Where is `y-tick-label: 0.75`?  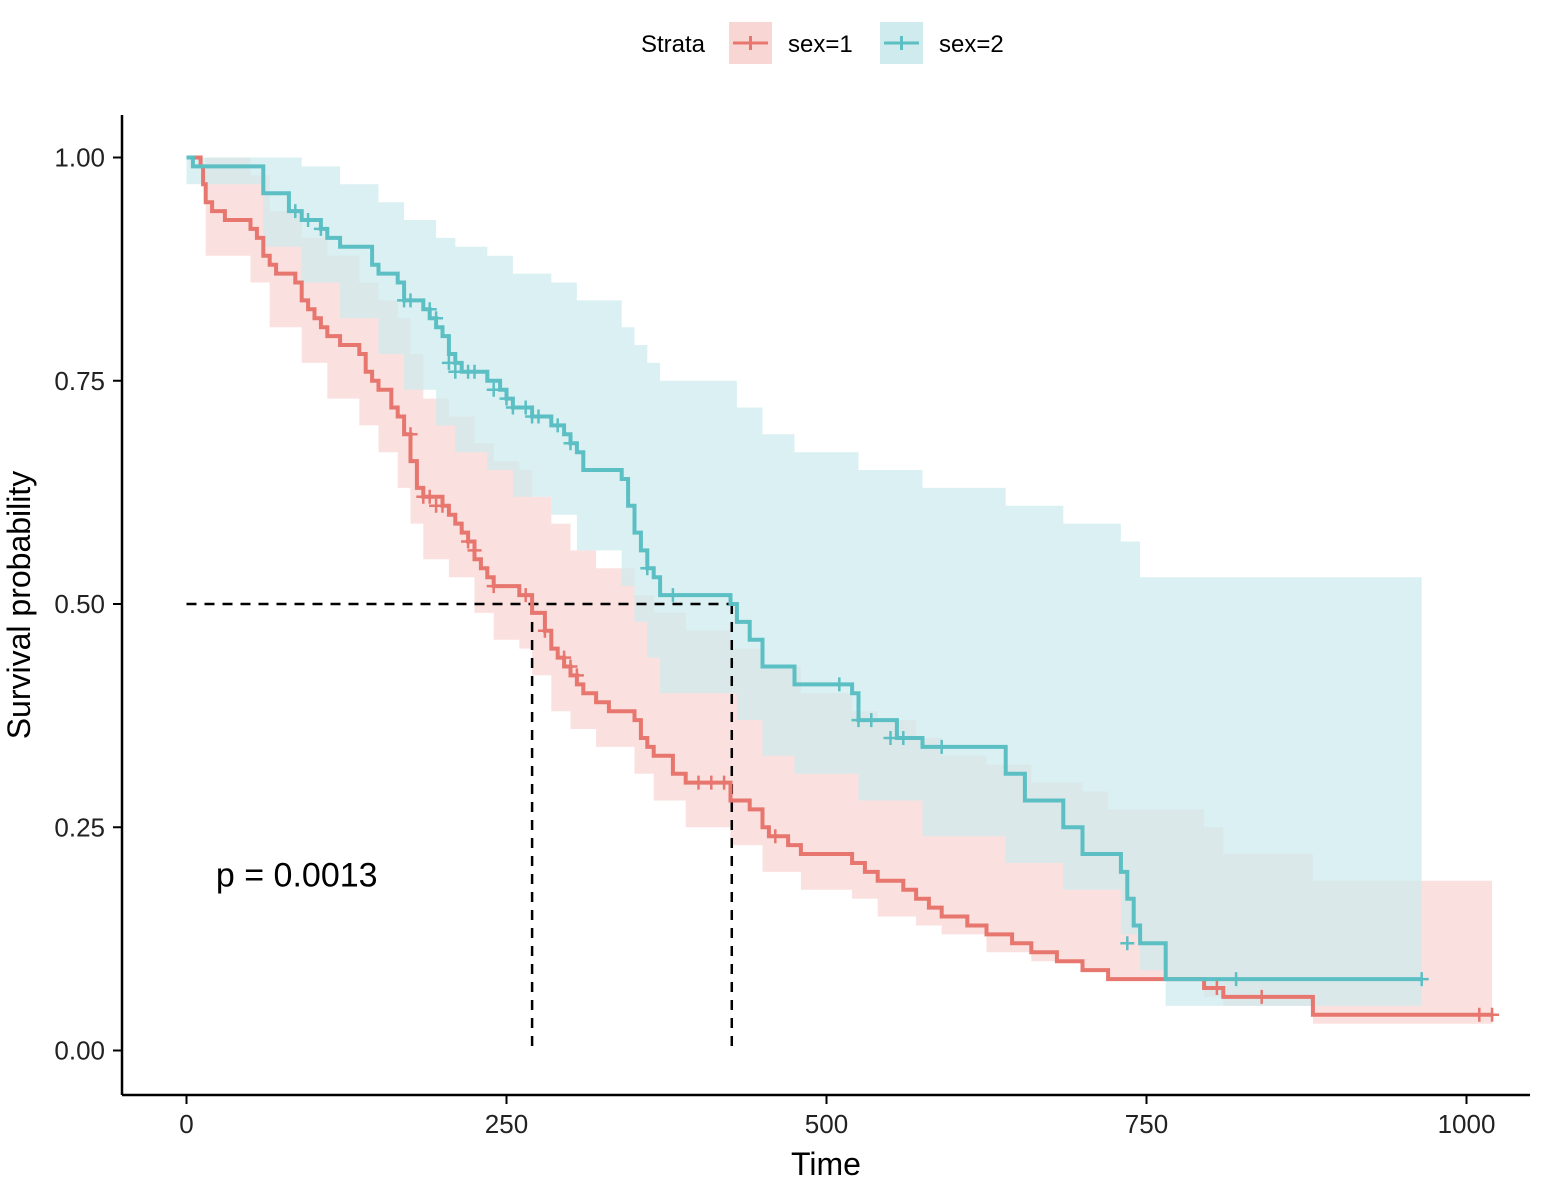
y-tick-label: 0.75 is located at coordinates (79, 381).